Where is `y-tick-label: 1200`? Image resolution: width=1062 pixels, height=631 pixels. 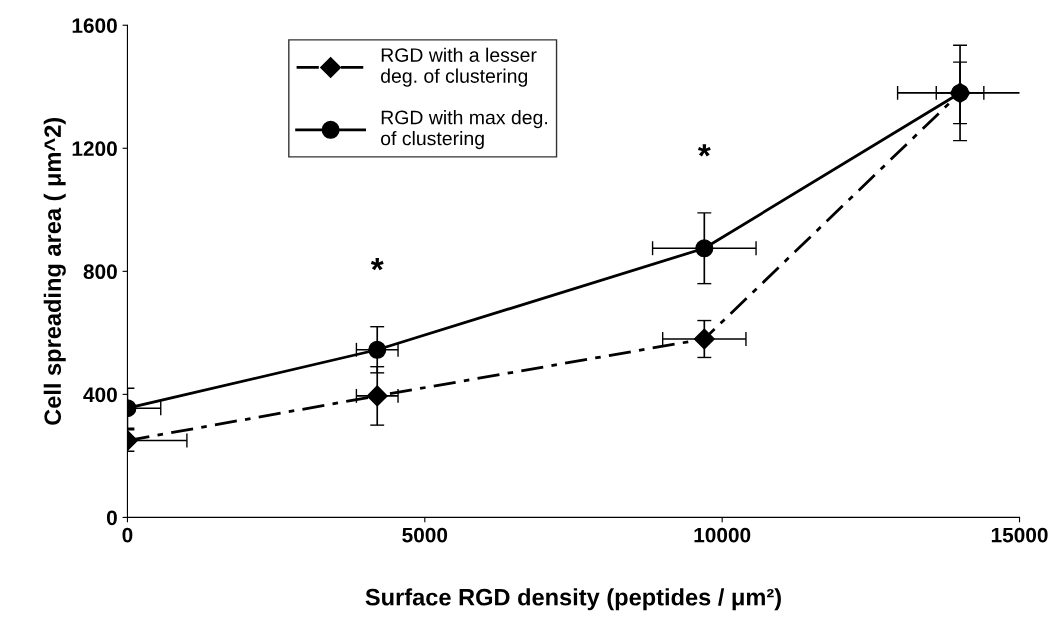
y-tick-label: 1200 is located at coordinates (94, 149).